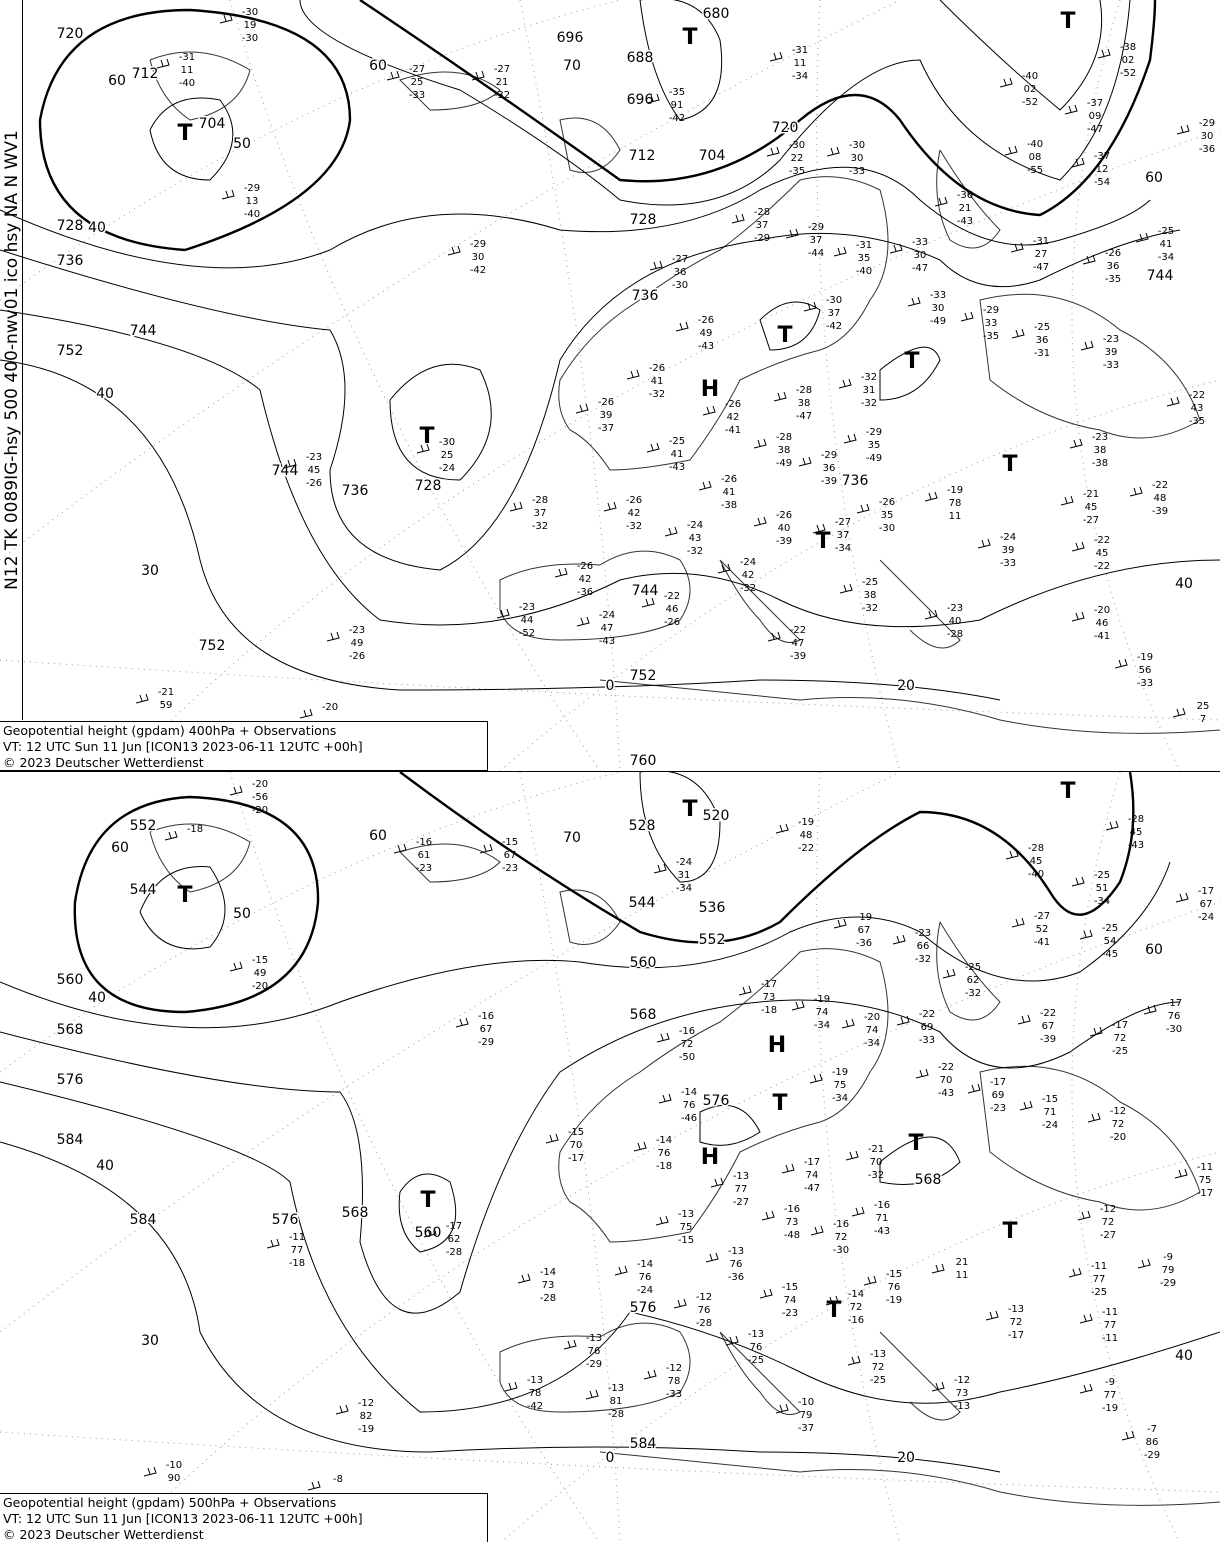 This screenshot has width=1220, height=1542. Describe the element at coordinates (606, 415) in the screenshot. I see `station-values: -26 39 -37` at that location.